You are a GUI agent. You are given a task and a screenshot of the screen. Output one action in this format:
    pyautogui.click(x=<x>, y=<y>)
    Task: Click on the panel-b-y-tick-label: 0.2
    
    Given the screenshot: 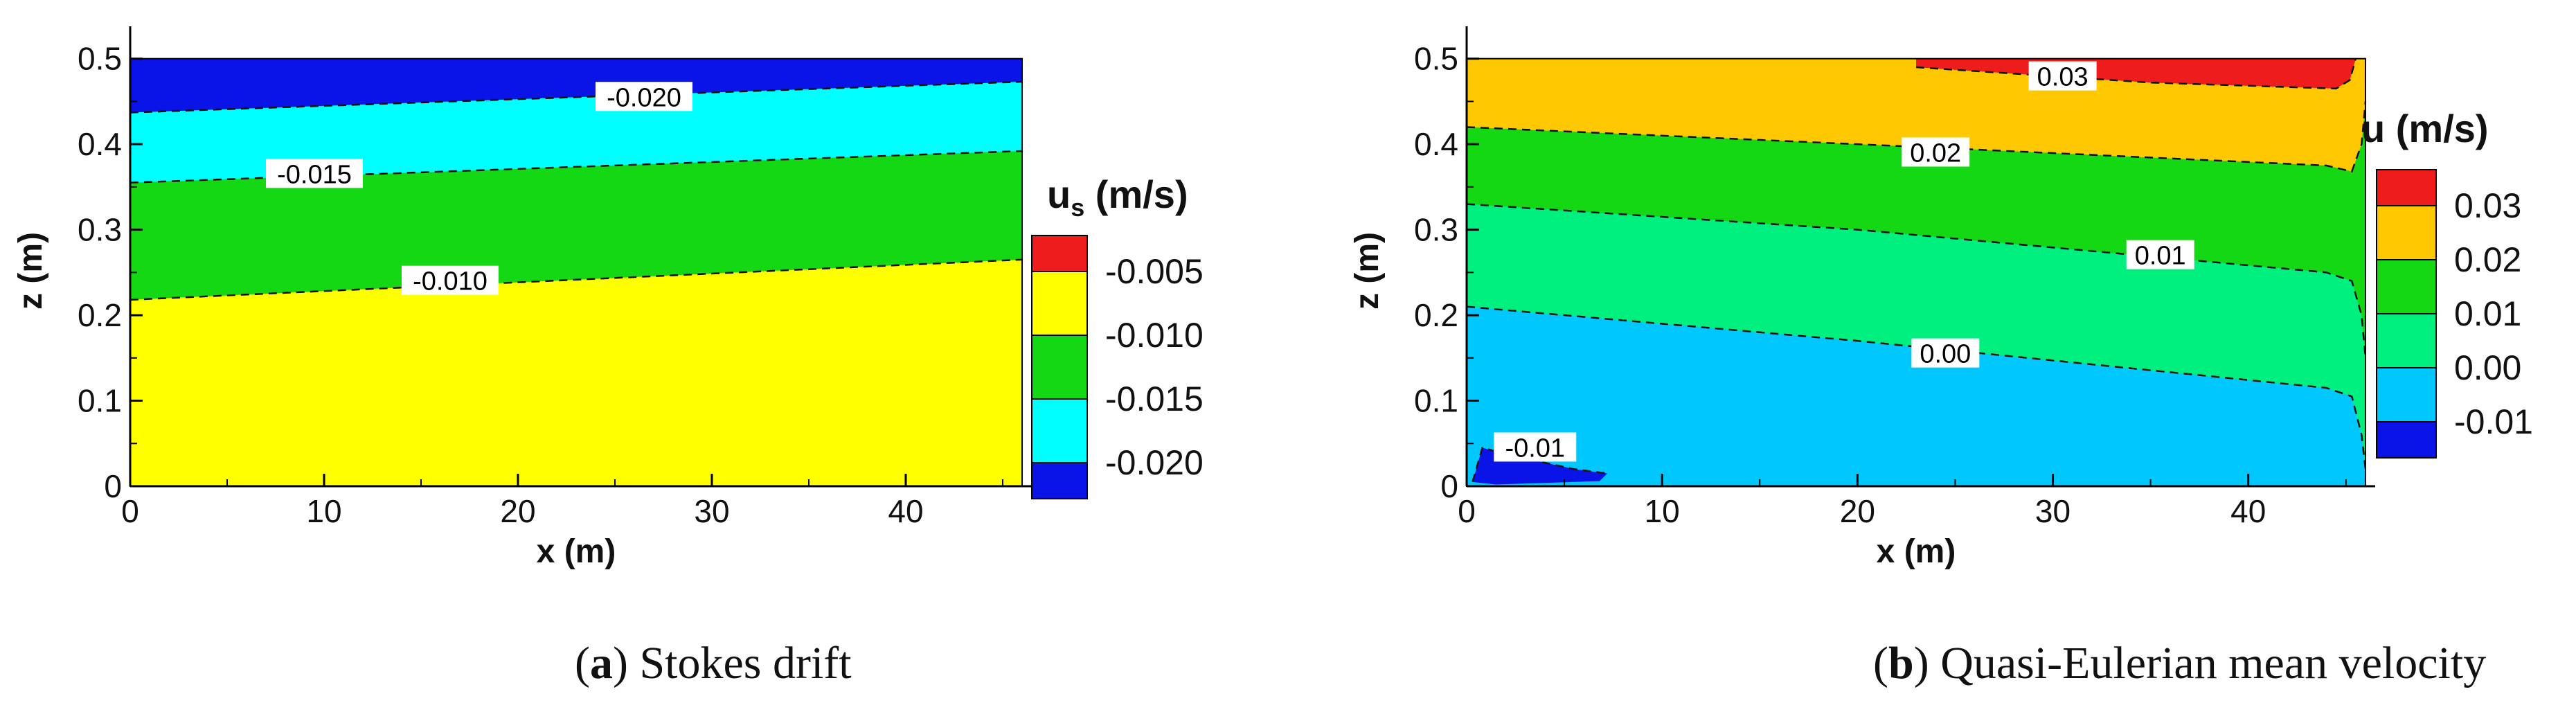 What is the action you would take?
    pyautogui.click(x=1436, y=315)
    